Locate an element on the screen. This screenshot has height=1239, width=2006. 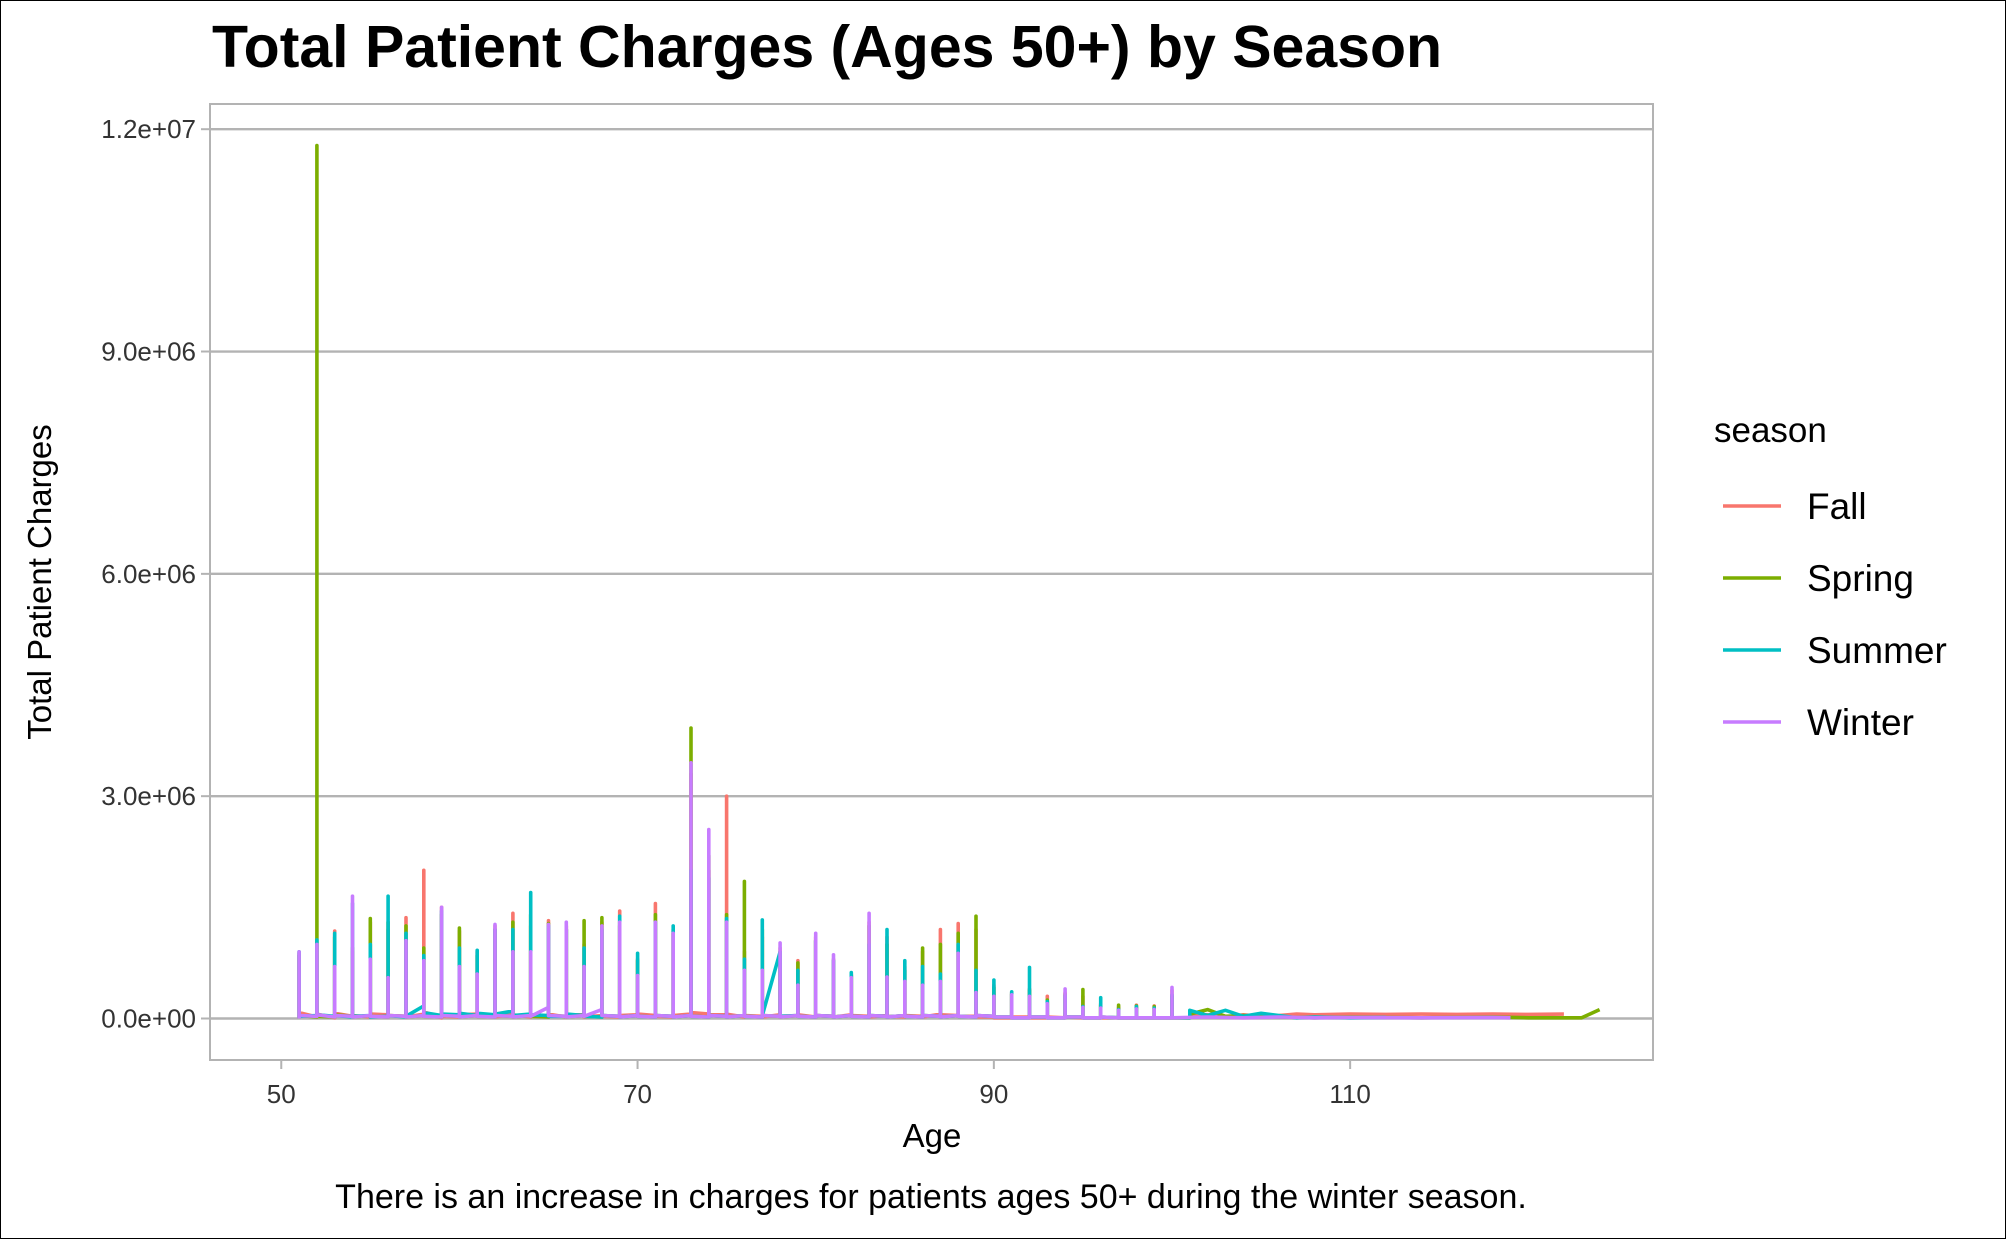
legend-label-winter: Winter is located at coordinates (1860, 722).